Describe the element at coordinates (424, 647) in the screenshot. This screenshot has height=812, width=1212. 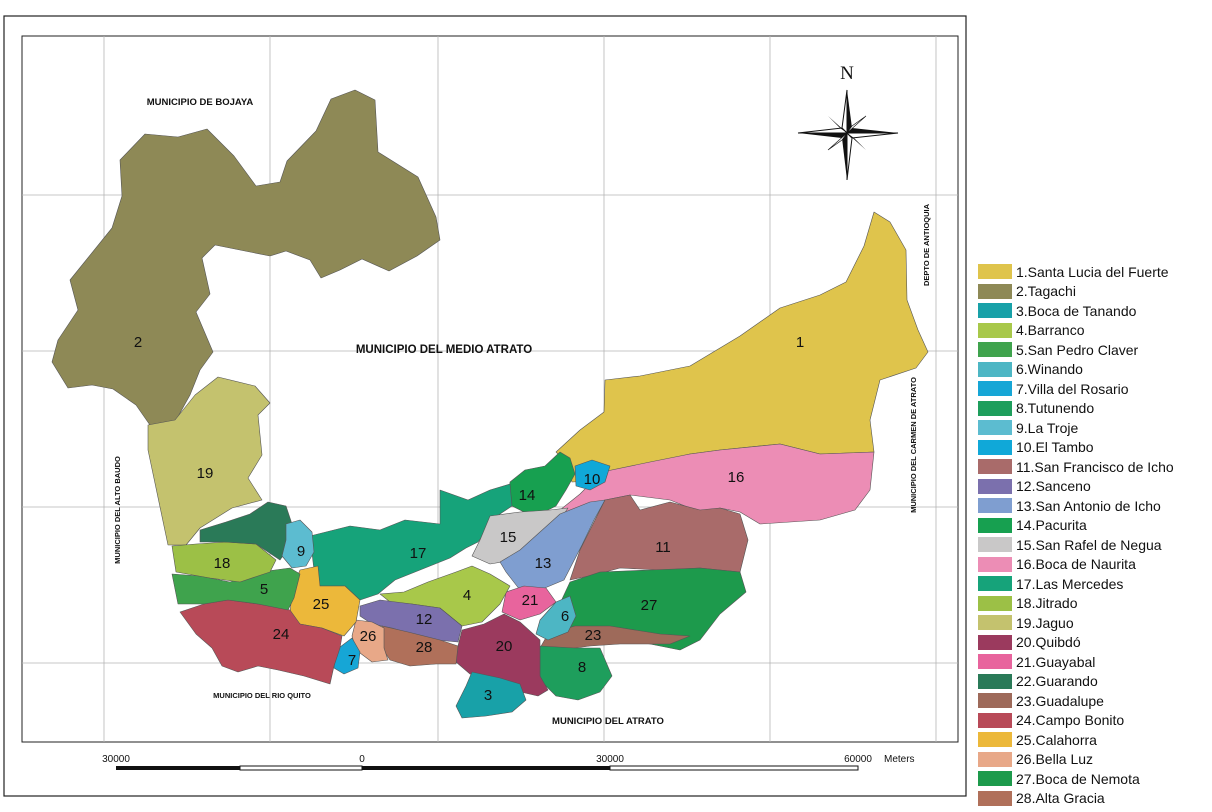
I see `region-number-28: 28` at that location.